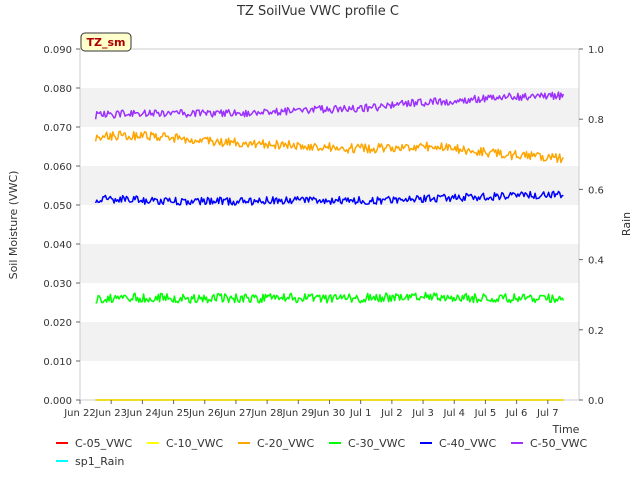 Image resolution: width=640 pixels, height=480 pixels. What do you see at coordinates (13, 225) in the screenshot?
I see `y-axis-label: Soil Moisture (VWC)` at bounding box center [13, 225].